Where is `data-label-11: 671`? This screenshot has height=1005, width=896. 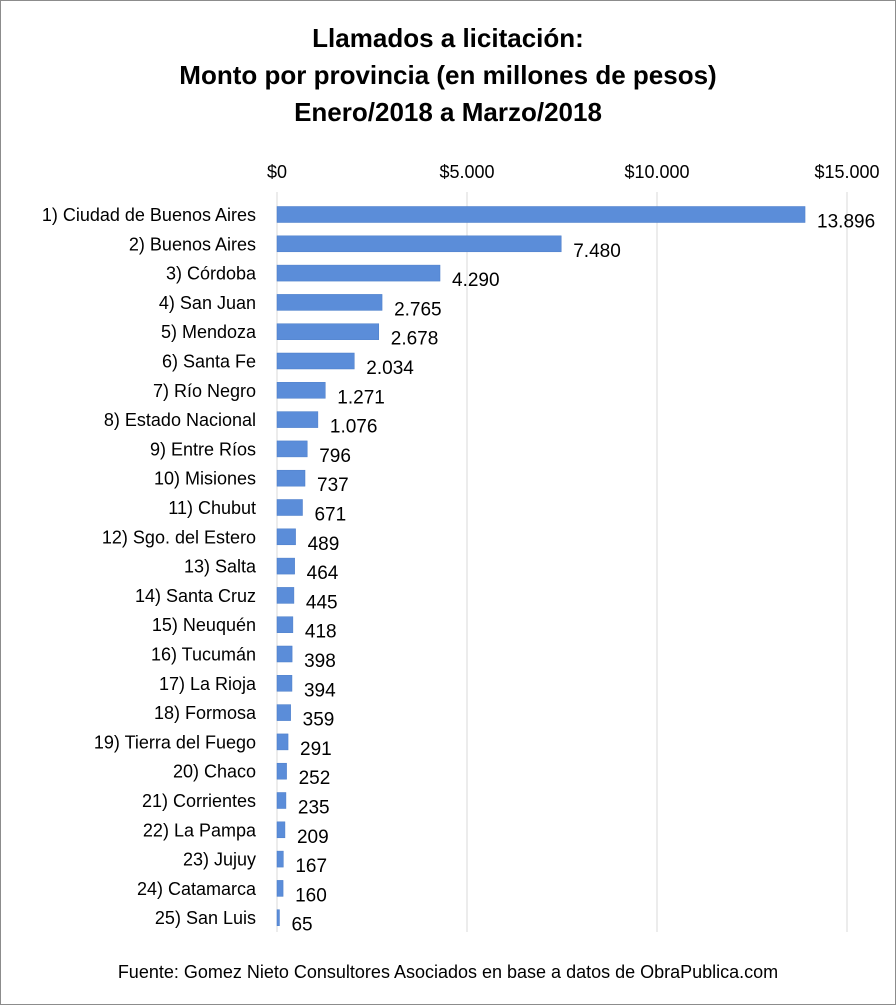
data-label-11: 671 is located at coordinates (330, 515).